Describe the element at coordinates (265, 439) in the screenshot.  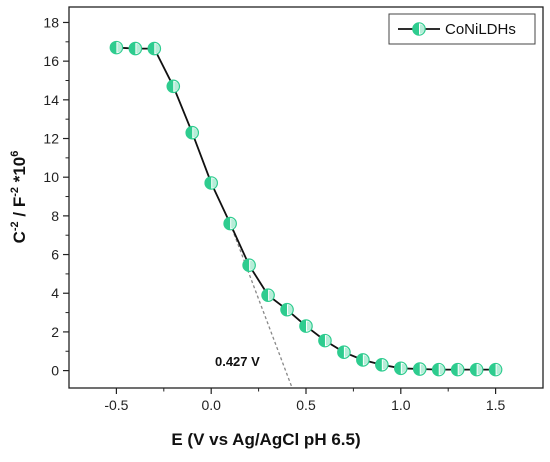
I see `x-axis-title: E (V vs Ag/AgCl pH 6.5)` at that location.